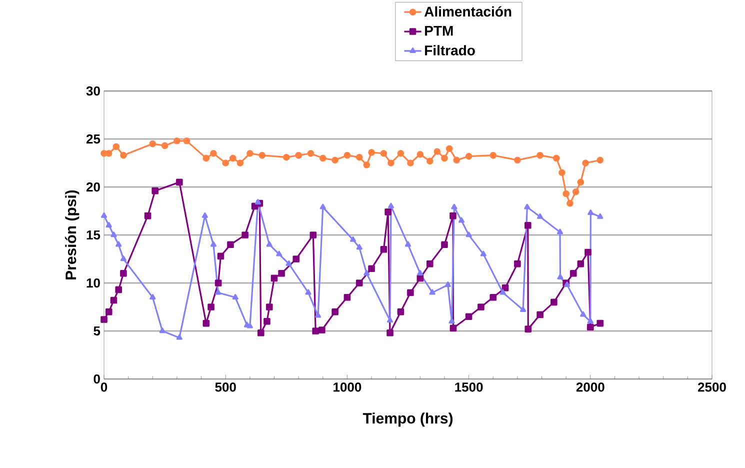  What do you see at coordinates (348, 387) in the screenshot?
I see `x-tick-label: 1000` at bounding box center [348, 387].